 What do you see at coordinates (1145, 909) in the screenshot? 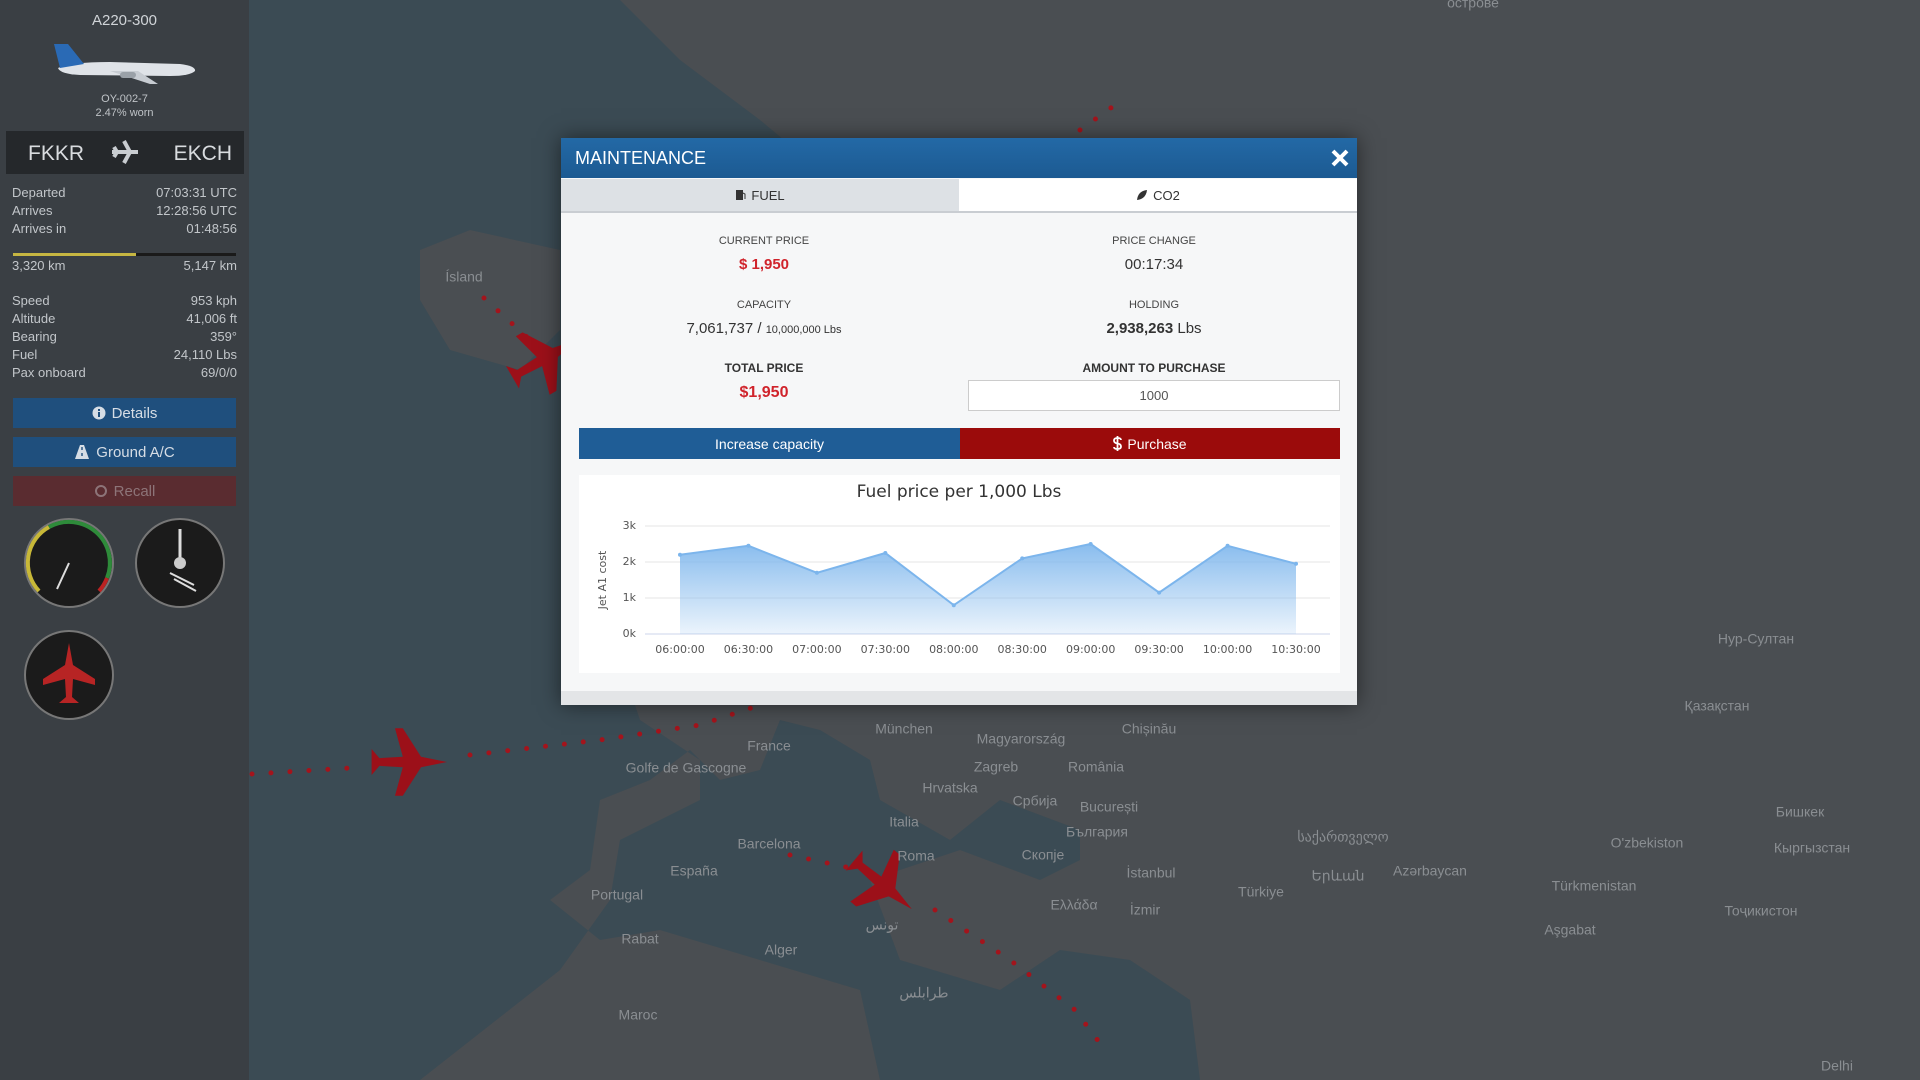
I see `map-label: İzmir` at bounding box center [1145, 909].